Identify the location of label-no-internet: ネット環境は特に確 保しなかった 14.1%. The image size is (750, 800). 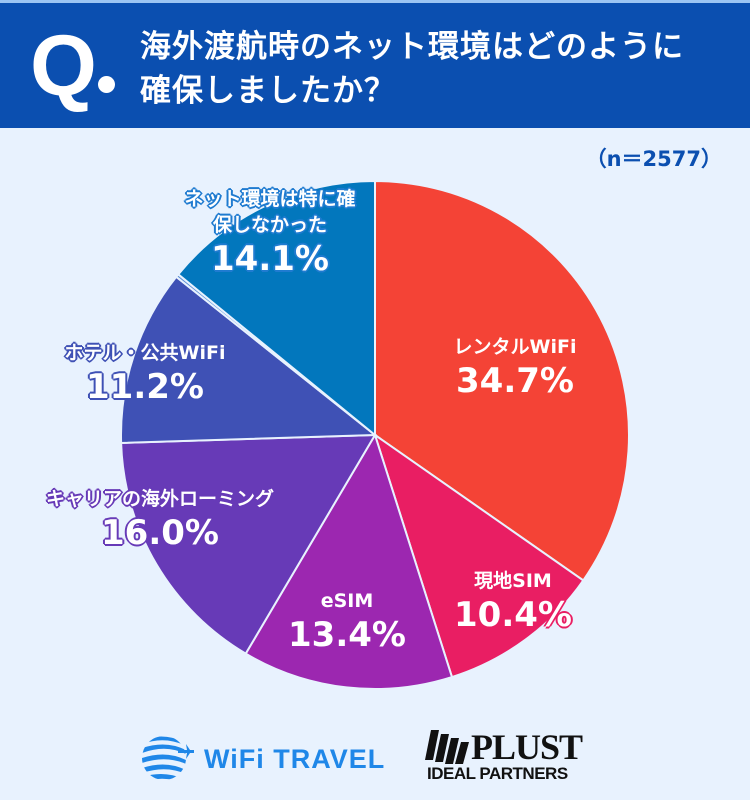
(270, 233).